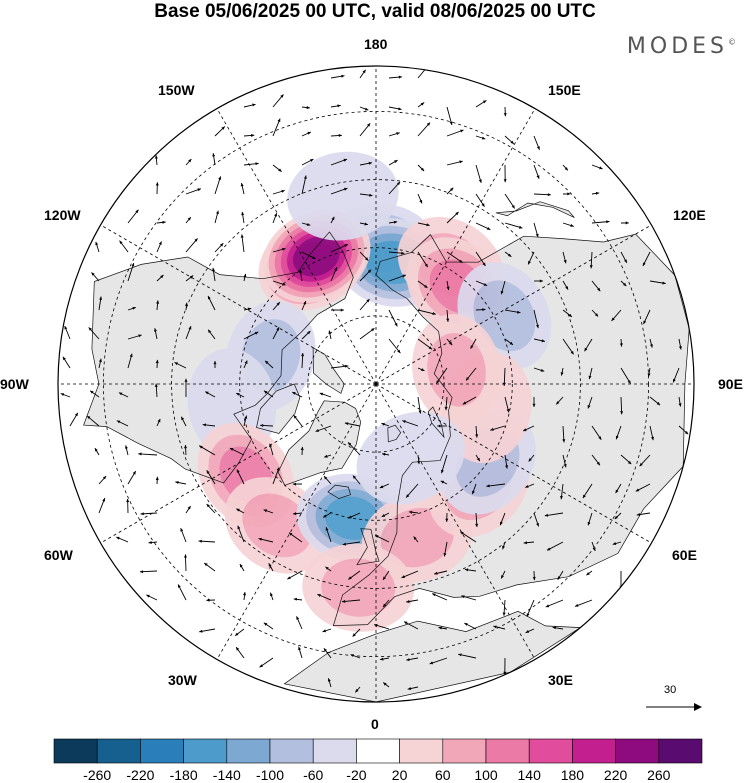 This screenshot has height=783, width=750. Describe the element at coordinates (730, 384) in the screenshot. I see `lon-label-90e: 90E` at that location.